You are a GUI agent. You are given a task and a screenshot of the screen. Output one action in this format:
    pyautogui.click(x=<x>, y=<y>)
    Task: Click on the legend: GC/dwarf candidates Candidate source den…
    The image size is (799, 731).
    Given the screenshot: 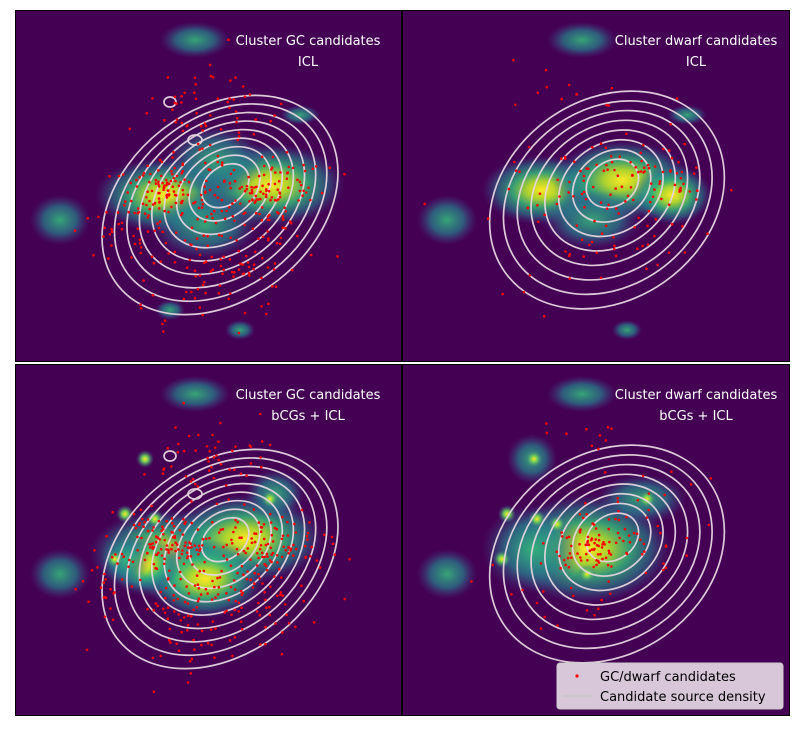 What is the action you would take?
    pyautogui.click(x=670, y=686)
    